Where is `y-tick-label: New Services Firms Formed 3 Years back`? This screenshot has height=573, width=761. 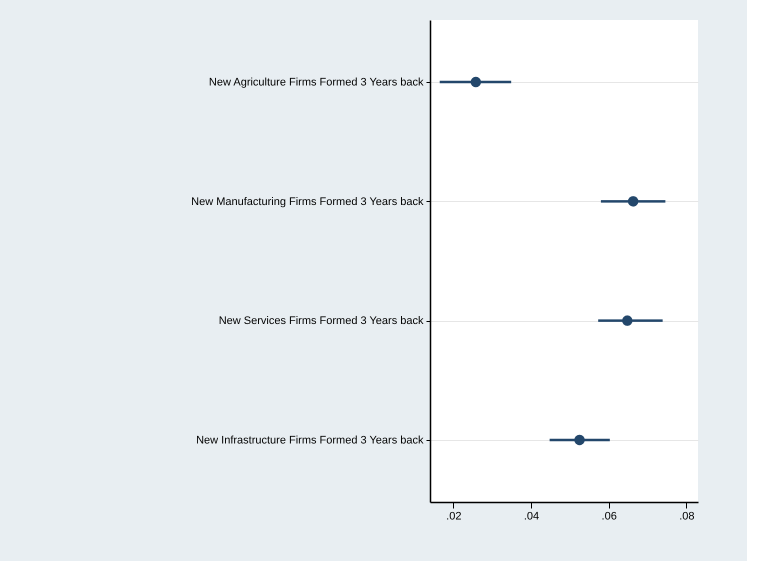 y-tick-label: New Services Firms Formed 3 Years back is located at coordinates (321, 321).